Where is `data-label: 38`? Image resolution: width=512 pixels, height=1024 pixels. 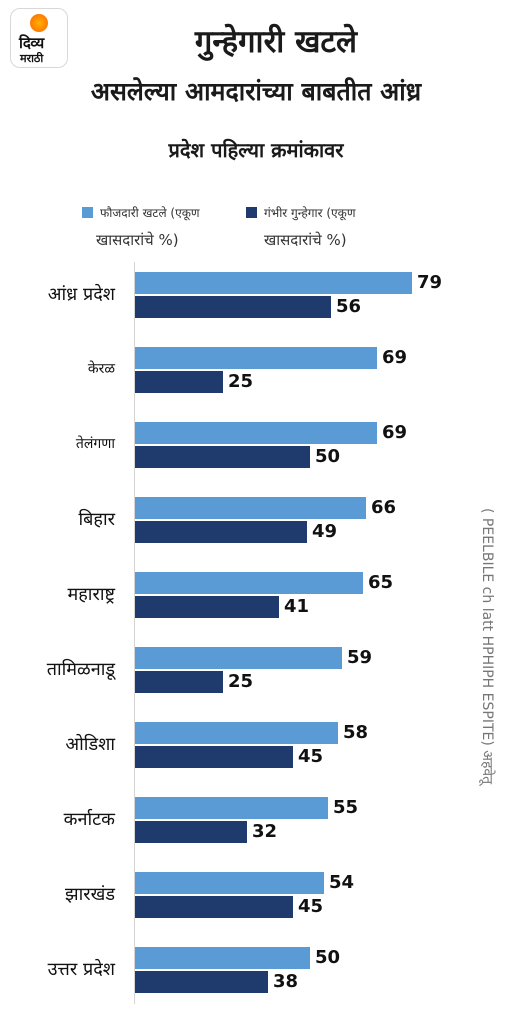 data-label: 38 is located at coordinates (286, 981).